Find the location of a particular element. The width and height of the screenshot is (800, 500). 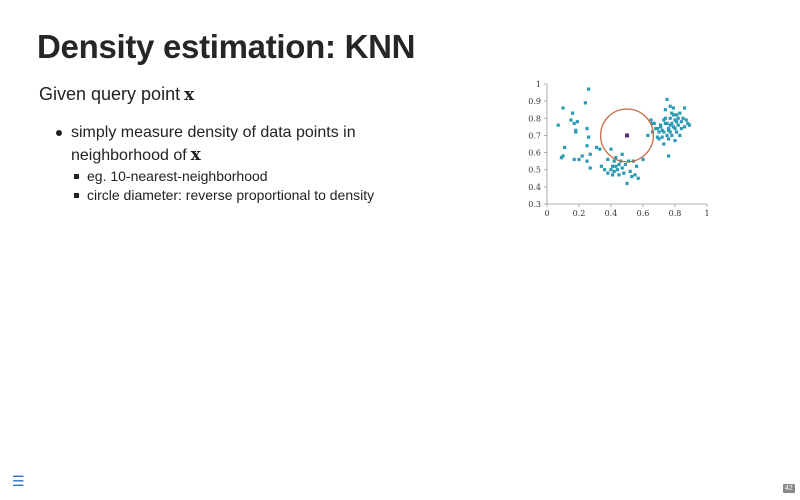

x-tick-label: 0 is located at coordinates (546, 213).